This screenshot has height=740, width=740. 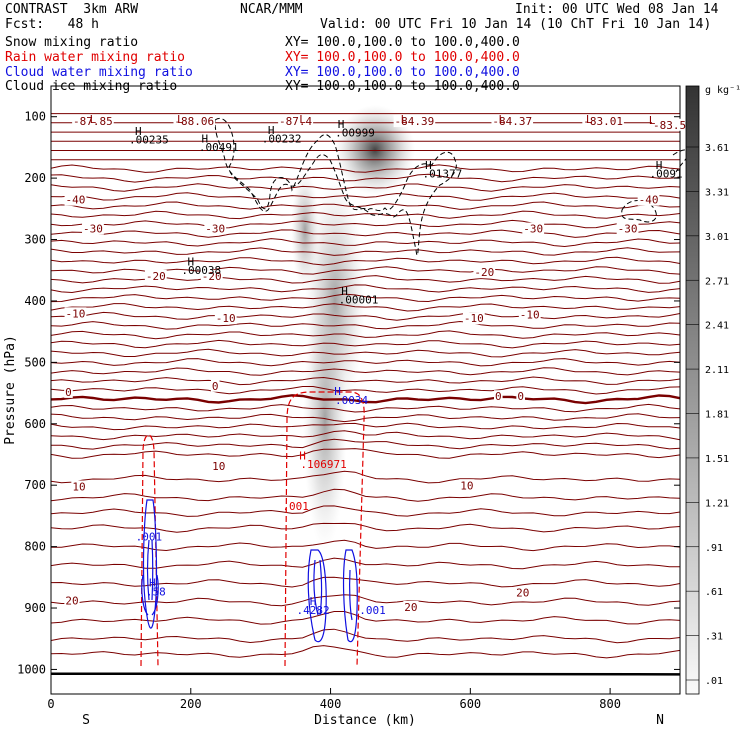 I want to click on temperature-label: -87.85, so click(x=93, y=121).